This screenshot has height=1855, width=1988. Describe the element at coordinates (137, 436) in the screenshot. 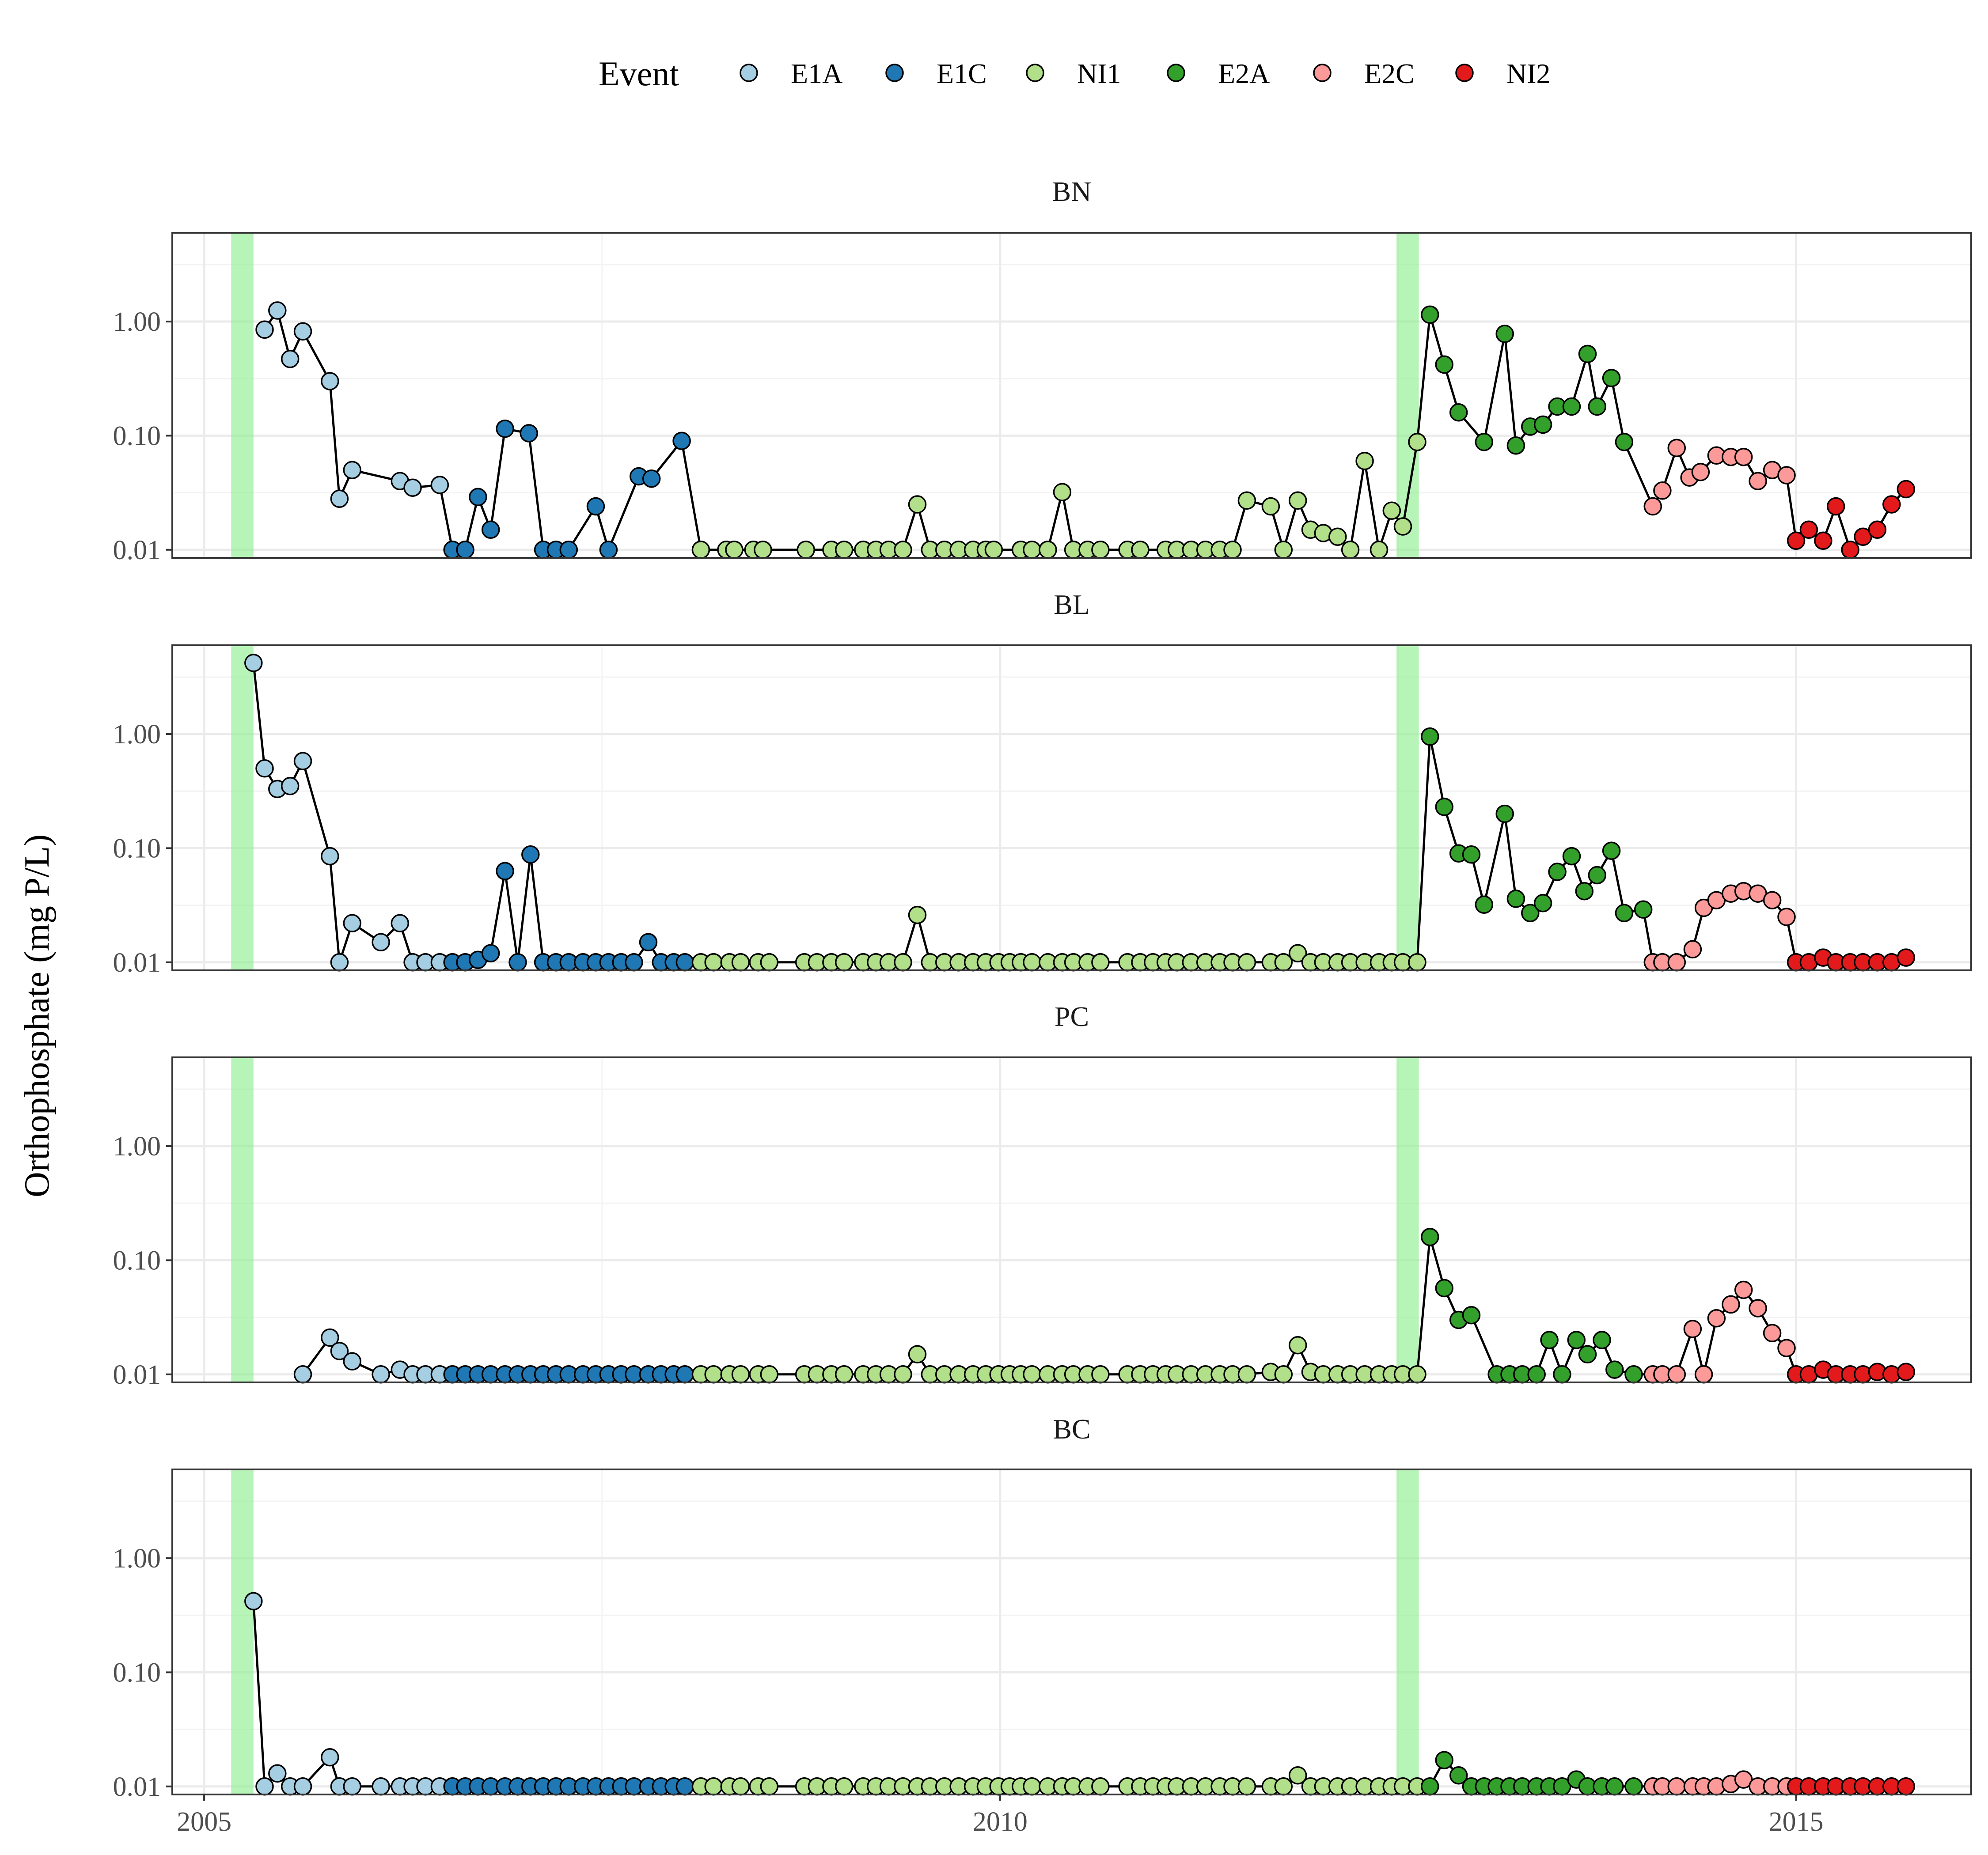

I see `y-tick-label: 0.10` at that location.